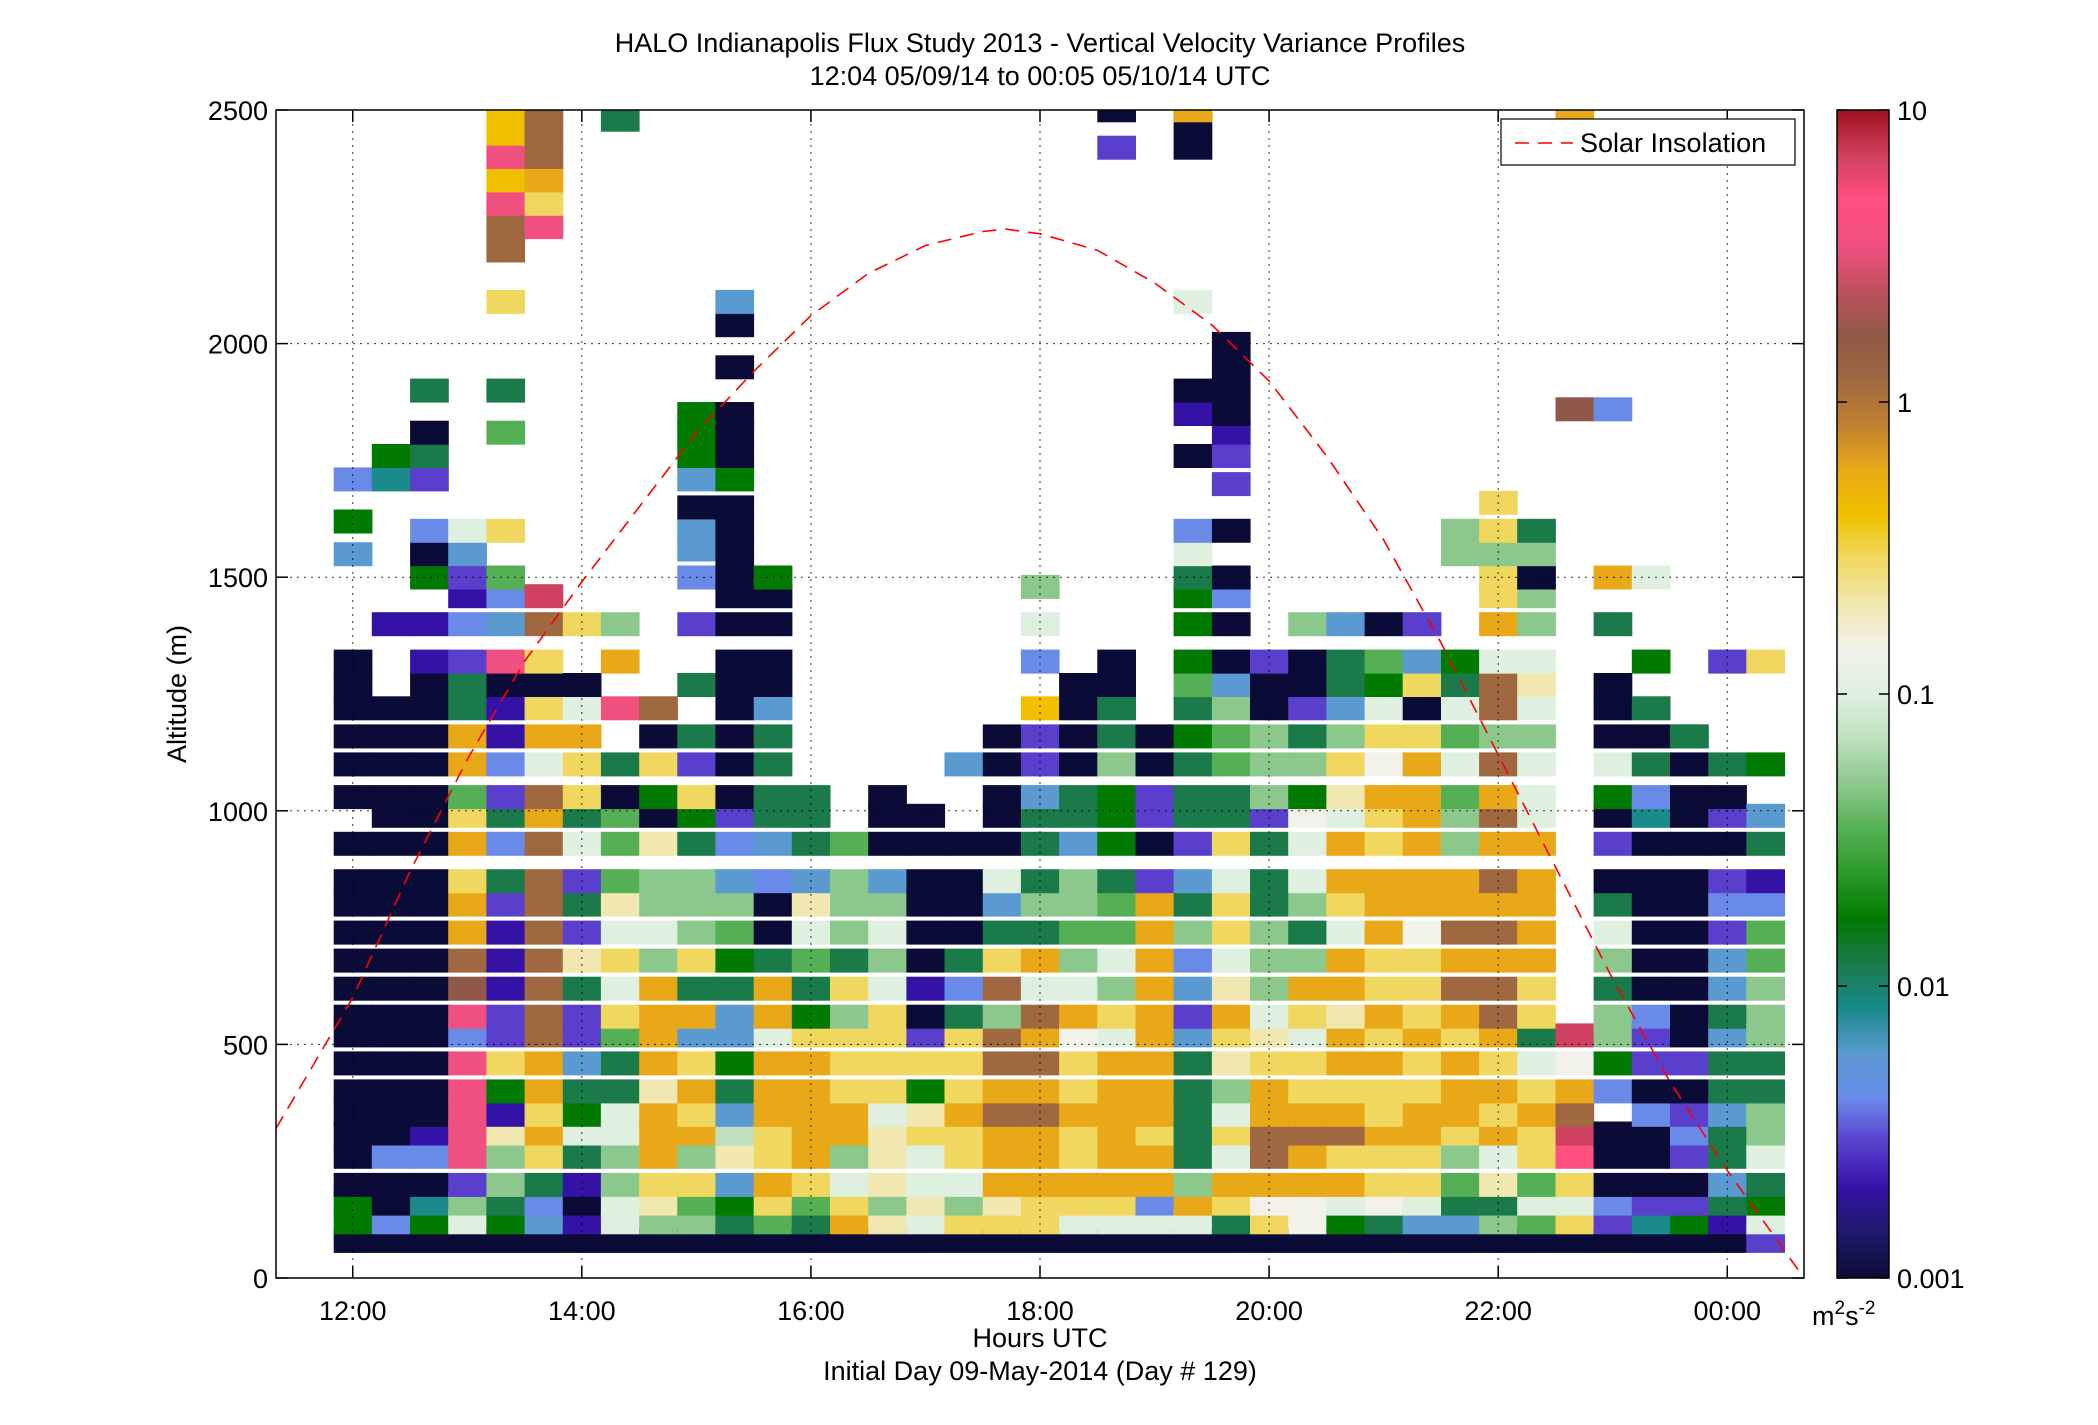  What do you see at coordinates (260, 1279) in the screenshot?
I see `y-tick-label: 0` at bounding box center [260, 1279].